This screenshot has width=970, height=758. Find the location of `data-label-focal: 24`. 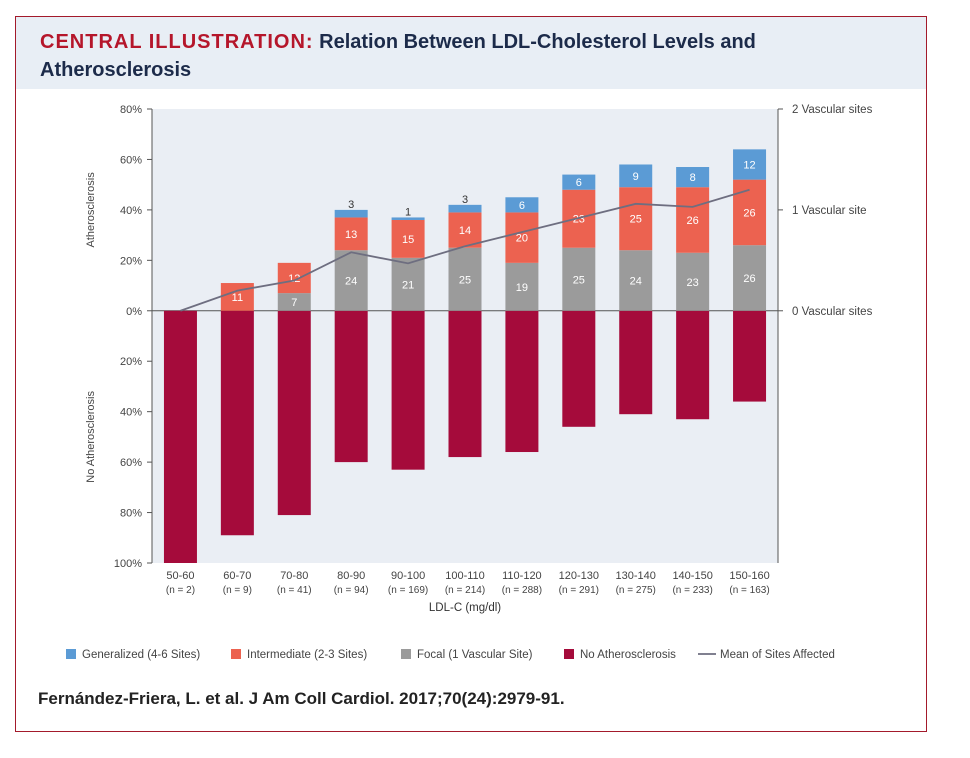

data-label-focal: 24 is located at coordinates (636, 282).